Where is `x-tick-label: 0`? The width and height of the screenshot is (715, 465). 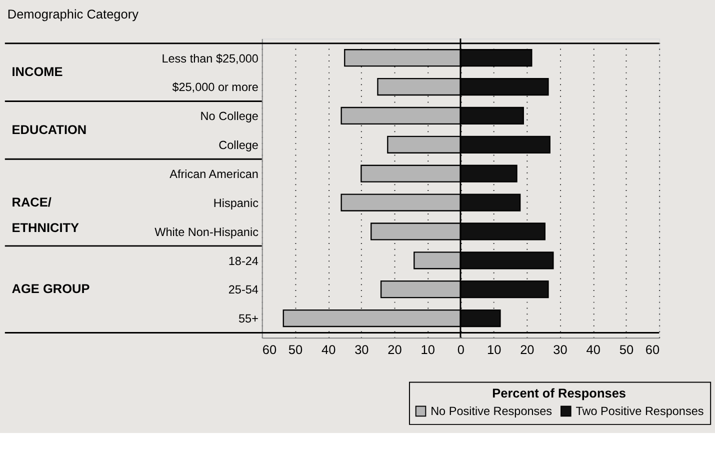
x-tick-label: 0 is located at coordinates (461, 349).